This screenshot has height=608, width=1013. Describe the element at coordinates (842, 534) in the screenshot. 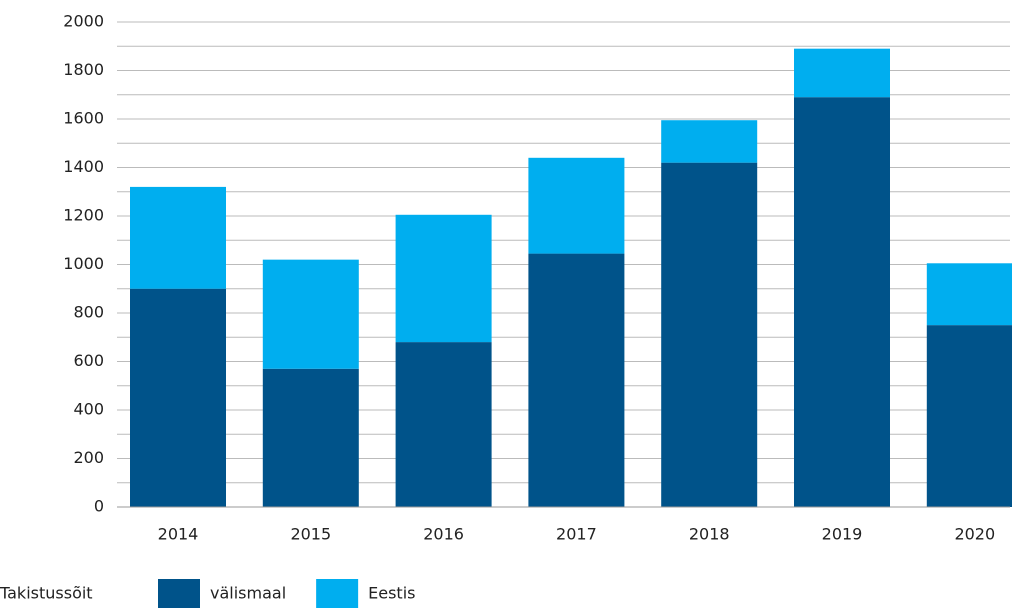

I see `x-tick-label: 2019` at that location.